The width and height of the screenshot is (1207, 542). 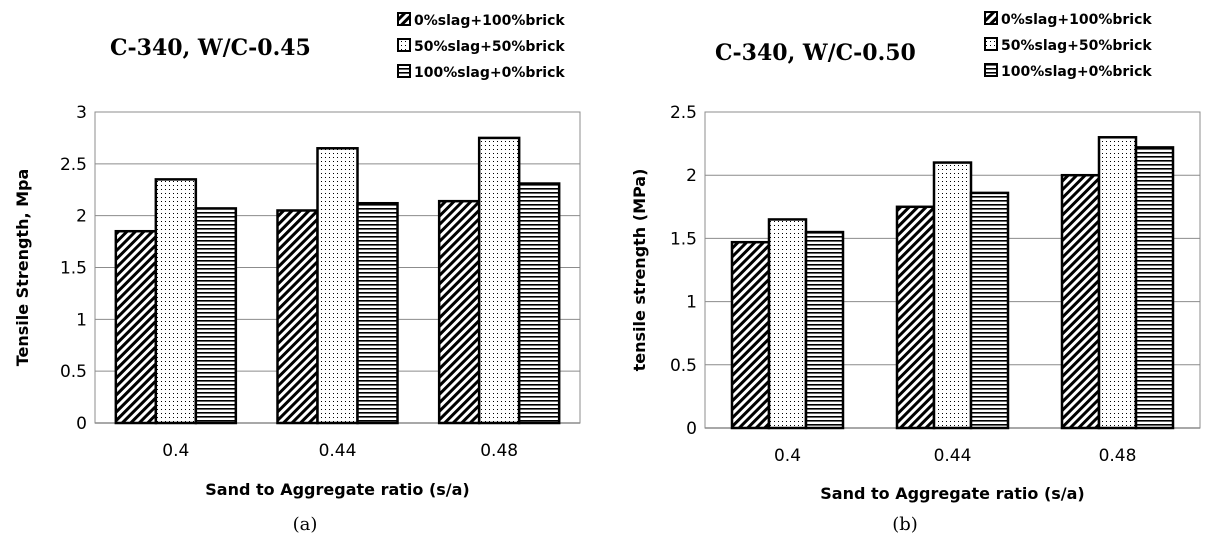 What do you see at coordinates (305, 524) in the screenshot?
I see `chart-a-caption: (a)` at bounding box center [305, 524].